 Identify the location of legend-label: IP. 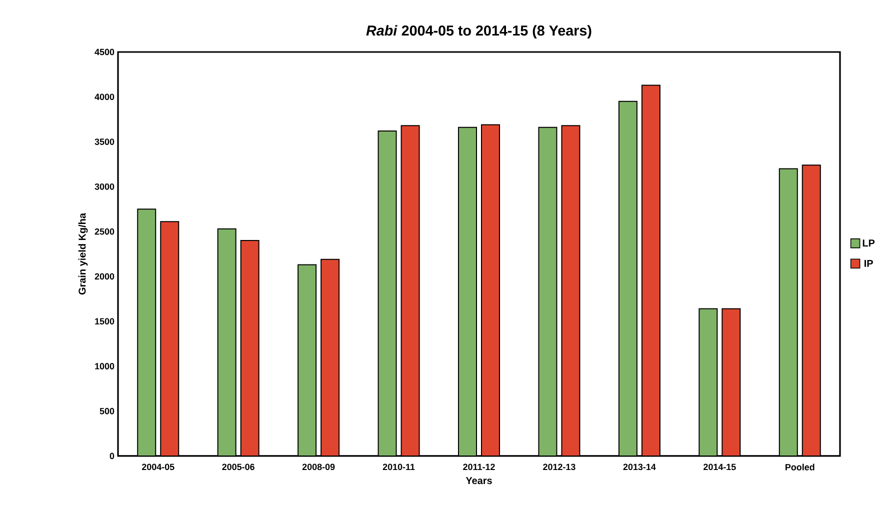
(868, 263).